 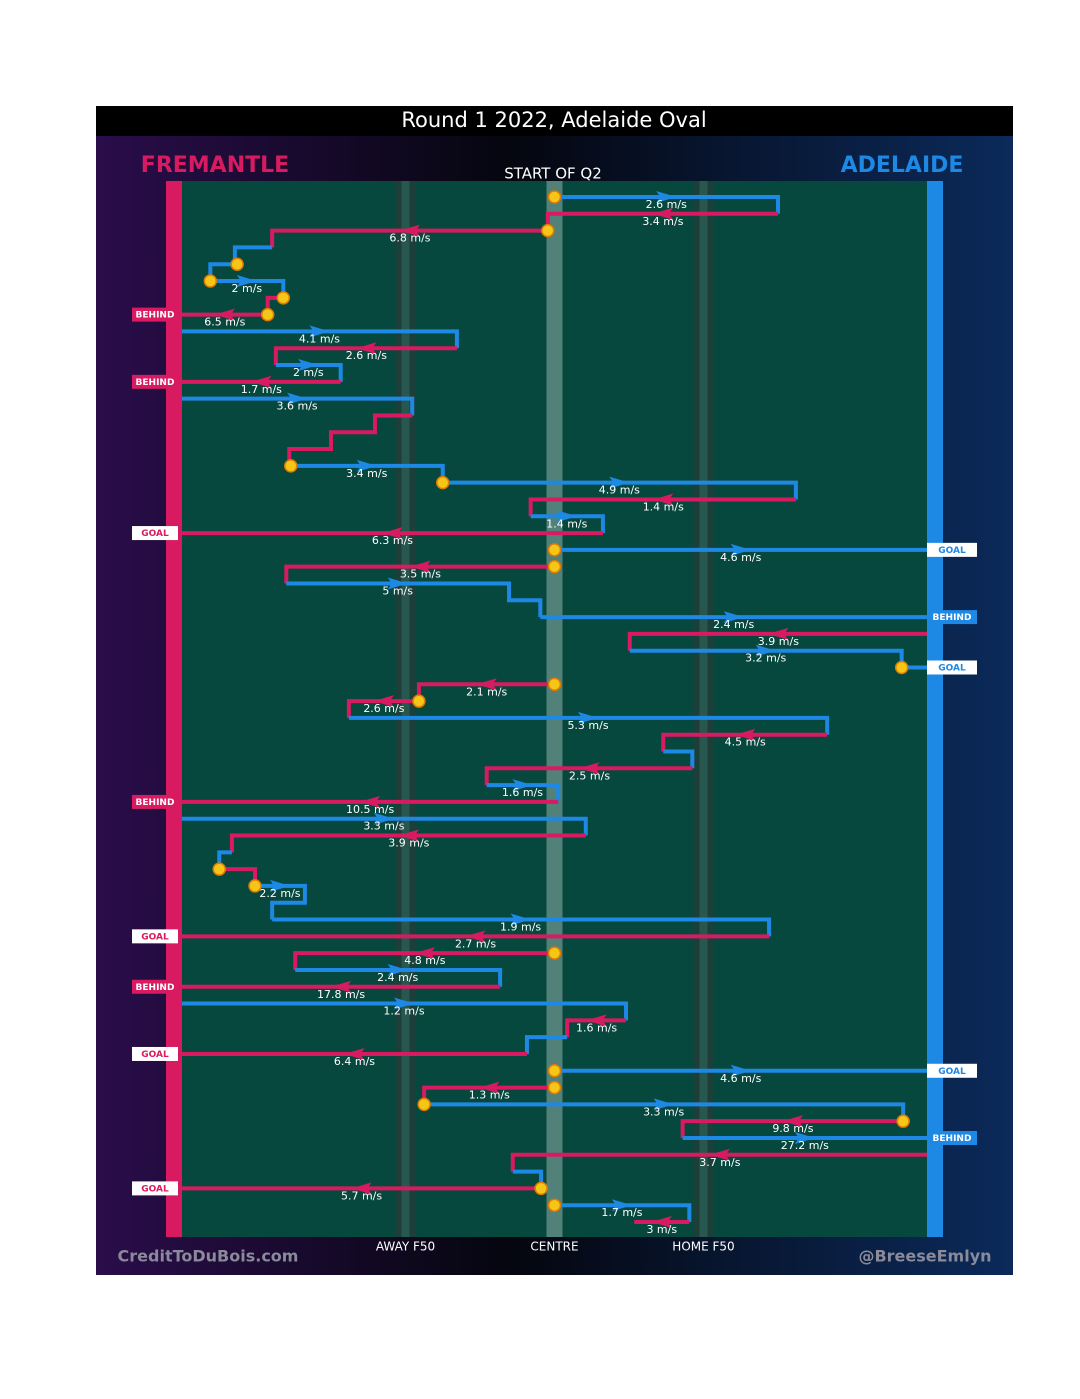 I want to click on speed-label: 2.4 m/s, so click(x=733, y=624).